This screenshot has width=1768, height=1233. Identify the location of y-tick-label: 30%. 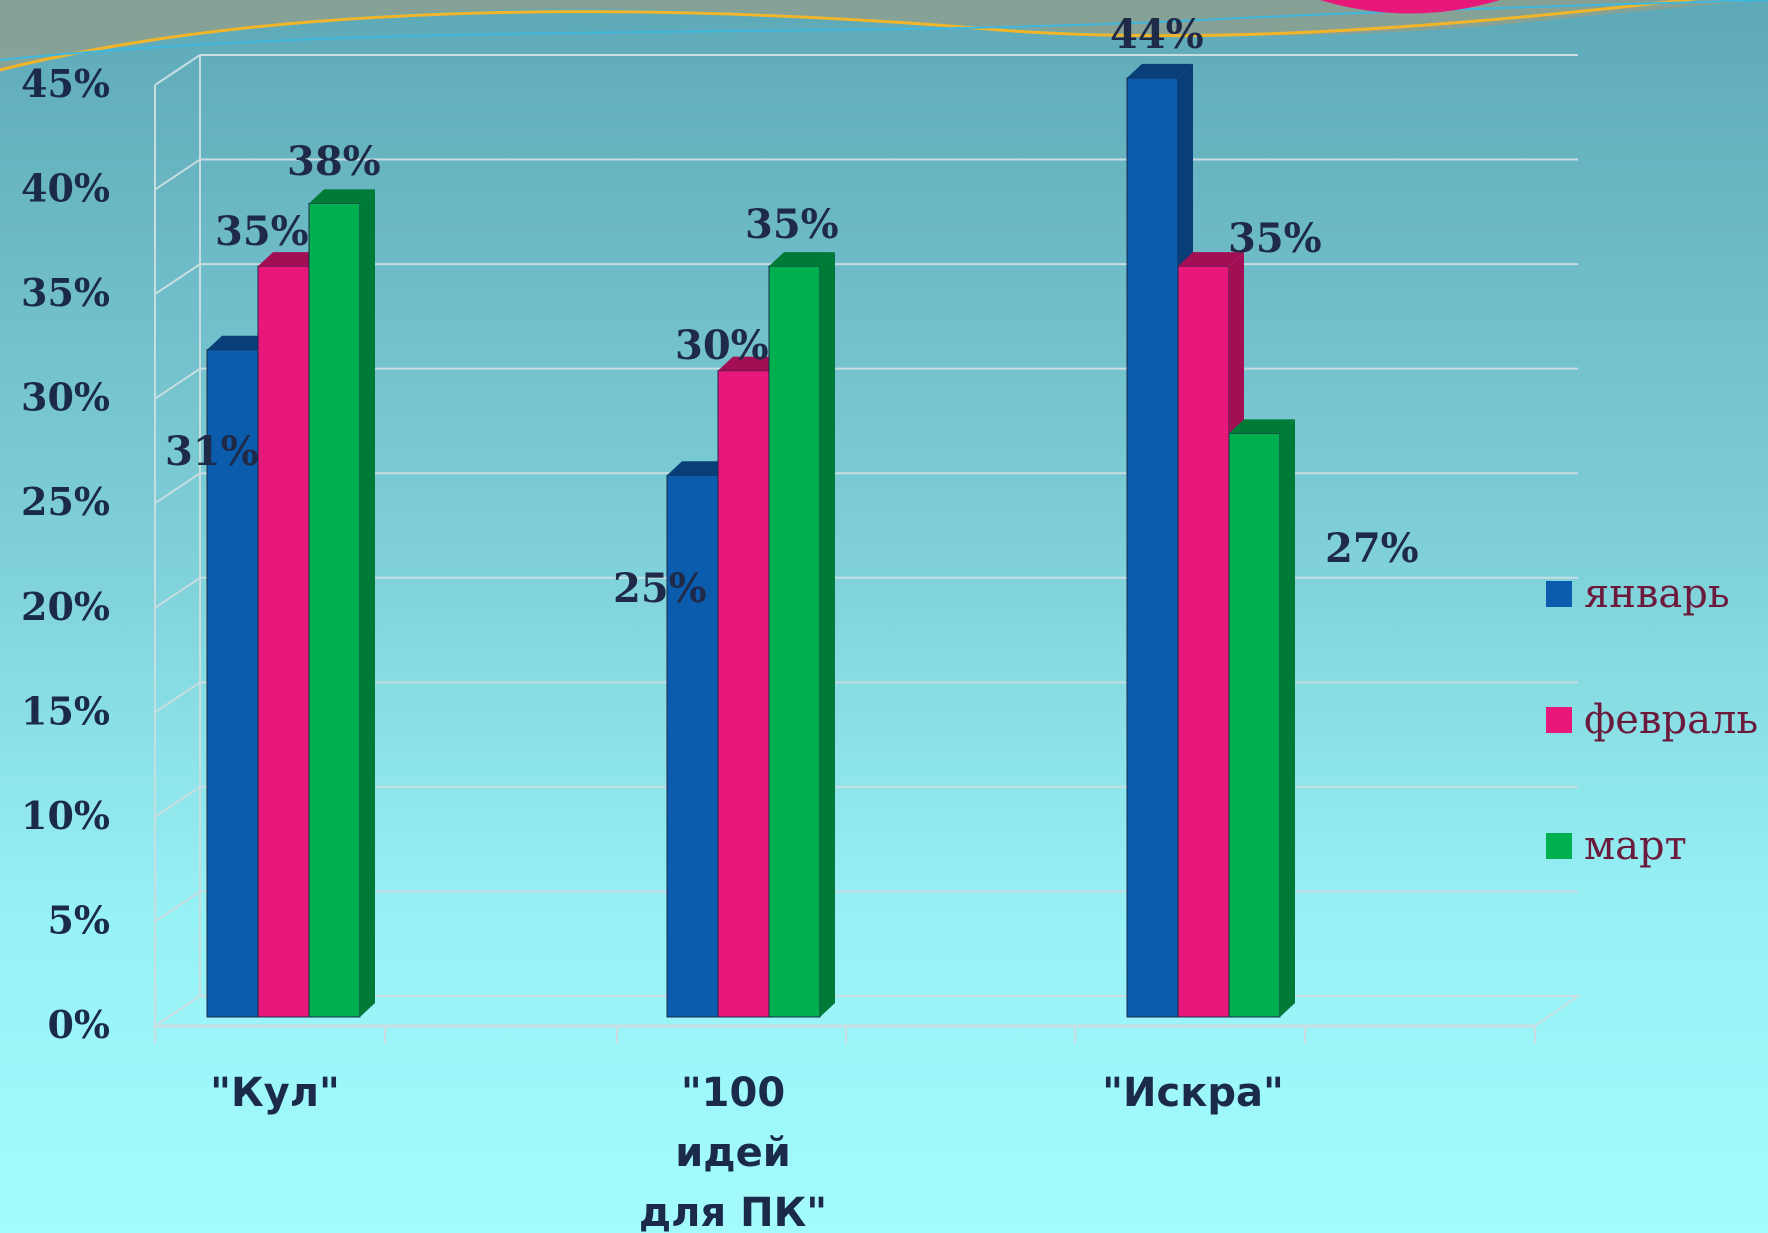
(65, 397).